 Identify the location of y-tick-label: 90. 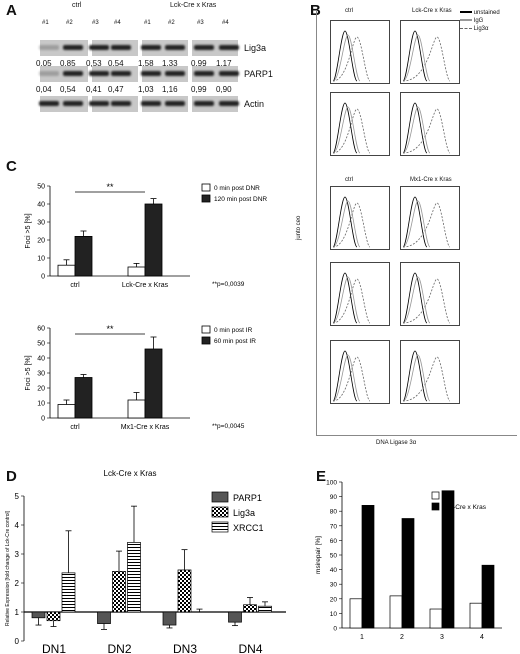
(334, 497).